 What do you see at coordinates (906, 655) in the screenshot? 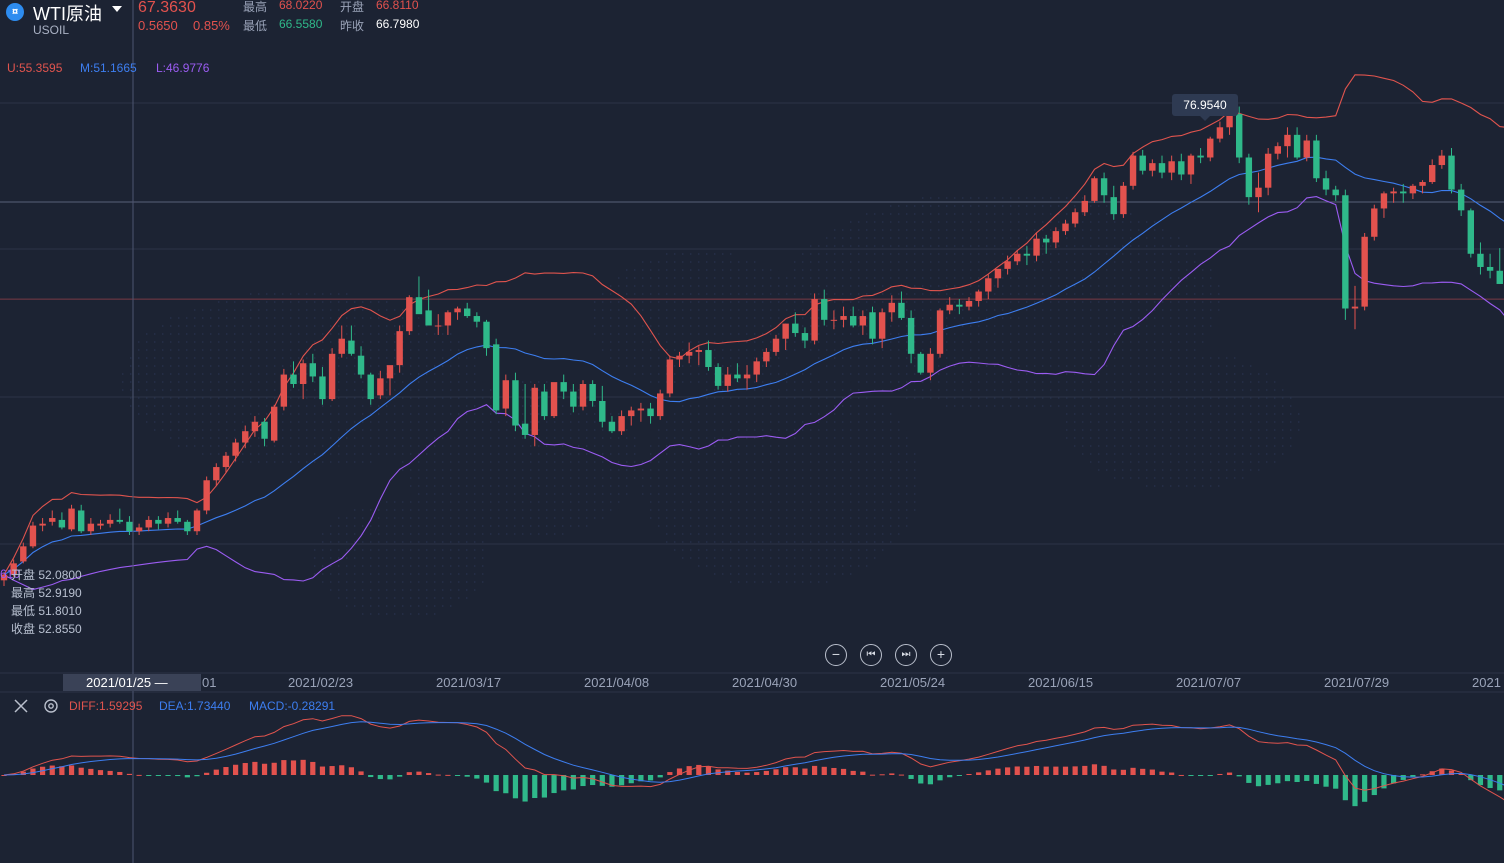
I see `jump-end-button: ⏭` at bounding box center [906, 655].